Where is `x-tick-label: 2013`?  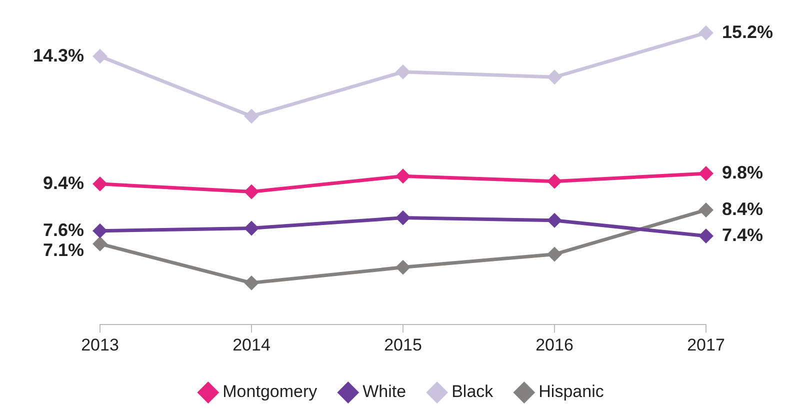
x-tick-label: 2013 is located at coordinates (100, 344).